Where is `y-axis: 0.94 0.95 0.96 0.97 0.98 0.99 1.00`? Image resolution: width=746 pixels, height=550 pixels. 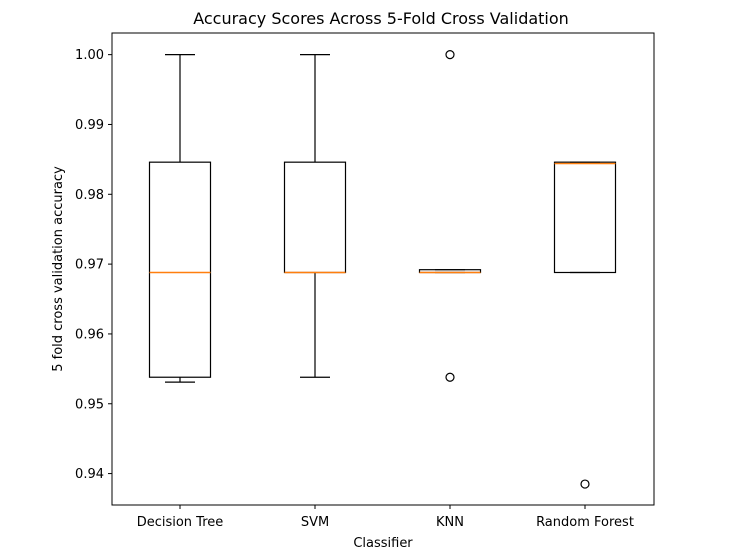
y-axis: 0.94 0.95 0.96 0.97 0.98 0.99 1.00 is located at coordinates (93, 265).